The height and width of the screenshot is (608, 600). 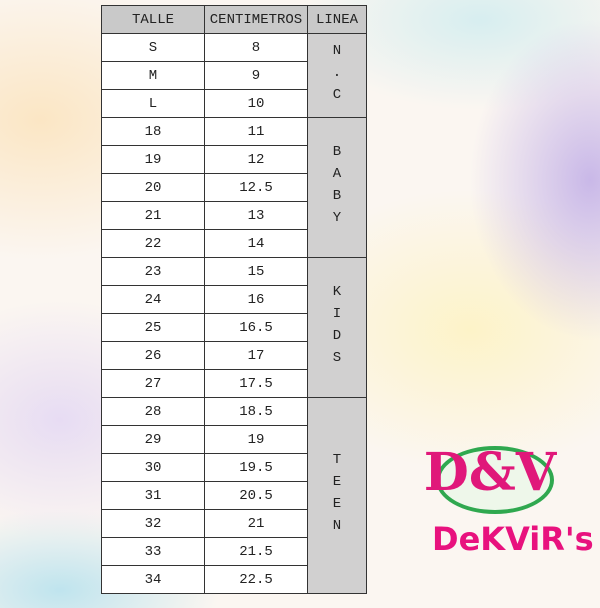 I want to click on size-cell: 28, so click(x=153, y=411).